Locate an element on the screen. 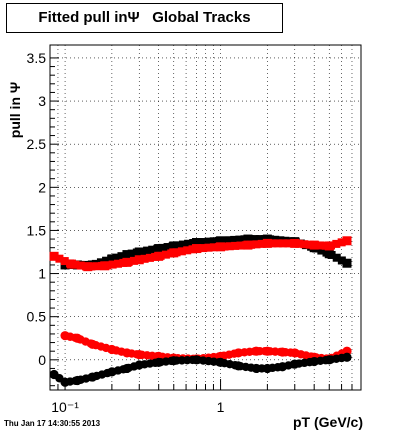 This screenshot has width=400, height=433. y-tick-label: 3.5 is located at coordinates (37, 58).